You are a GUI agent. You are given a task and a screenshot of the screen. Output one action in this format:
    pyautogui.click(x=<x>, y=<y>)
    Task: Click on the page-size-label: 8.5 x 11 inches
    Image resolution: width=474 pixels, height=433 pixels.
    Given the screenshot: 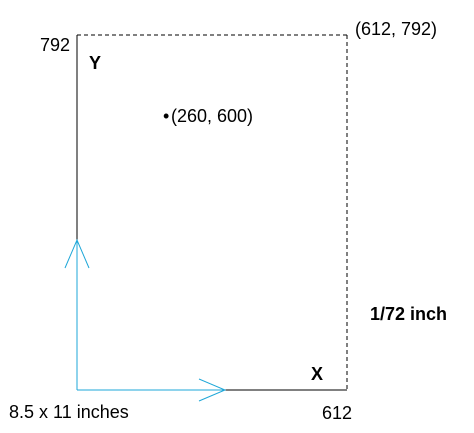 What is the action you would take?
    pyautogui.click(x=69, y=412)
    